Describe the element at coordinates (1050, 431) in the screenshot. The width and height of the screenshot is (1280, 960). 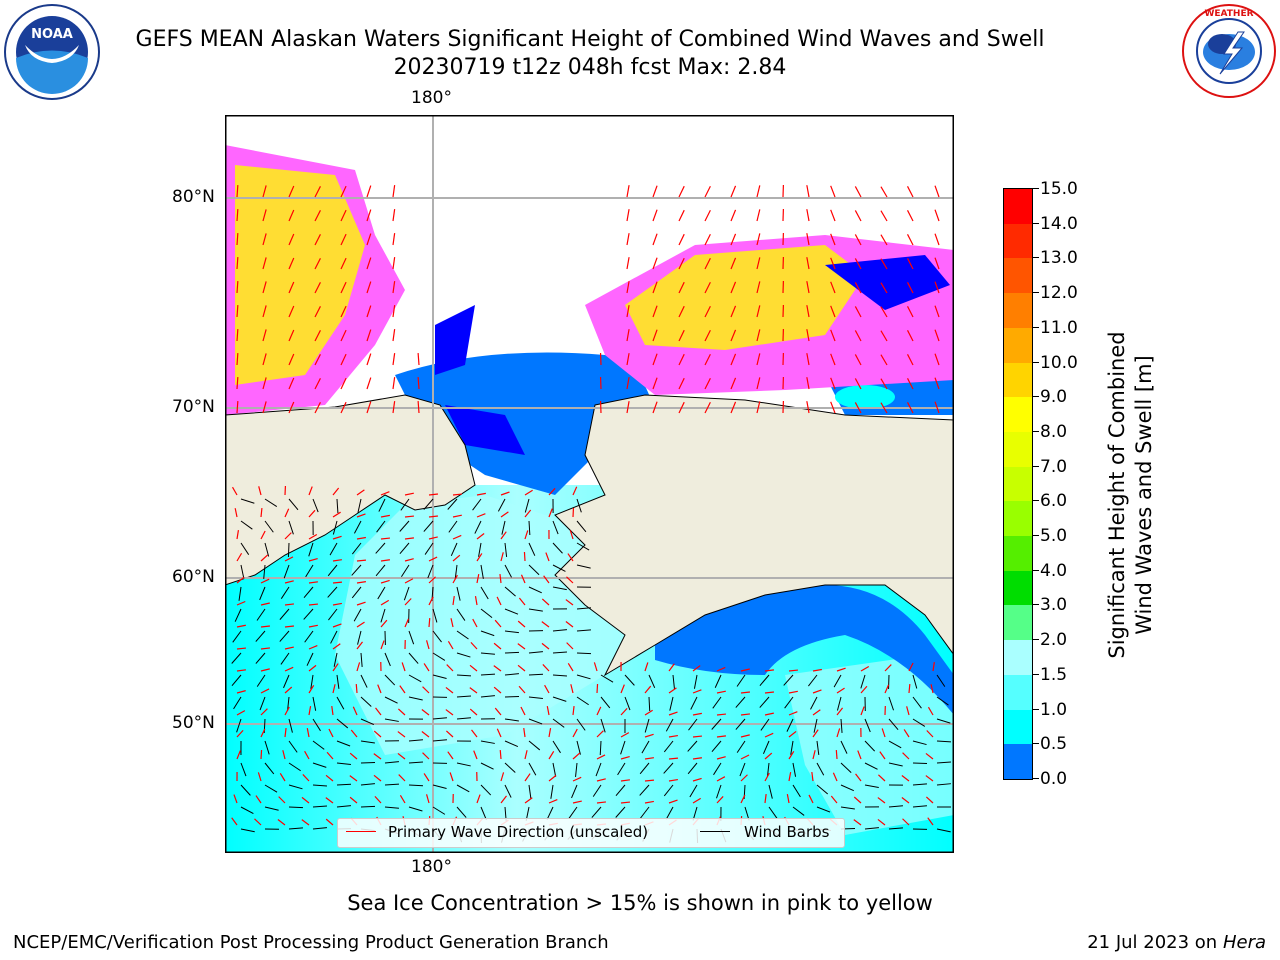
I see `colorbar-tick: 8.0` at that location.